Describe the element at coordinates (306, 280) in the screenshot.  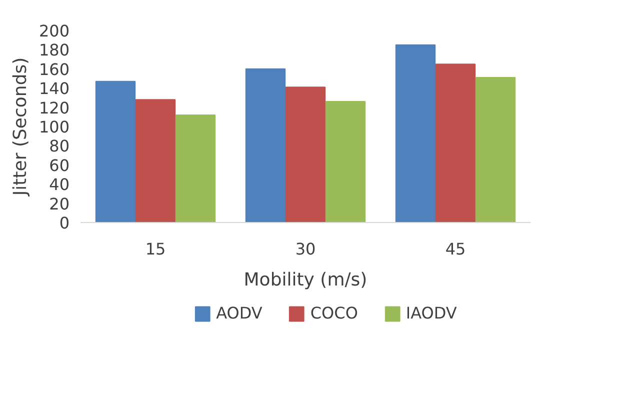
I see `x-axis-title: Mobility (m/s)` at that location.